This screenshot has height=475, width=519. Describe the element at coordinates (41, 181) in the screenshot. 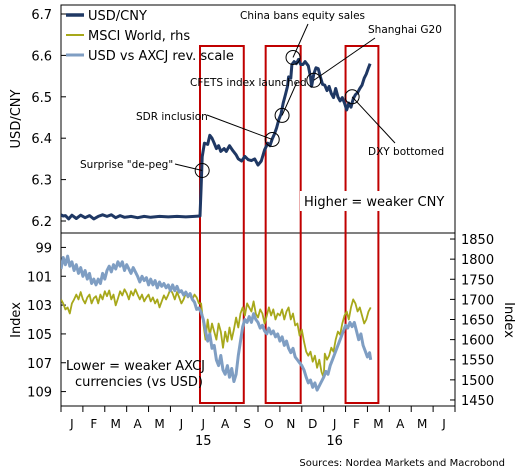

I see `usdcny-y-tick-label: 6.3` at that location.